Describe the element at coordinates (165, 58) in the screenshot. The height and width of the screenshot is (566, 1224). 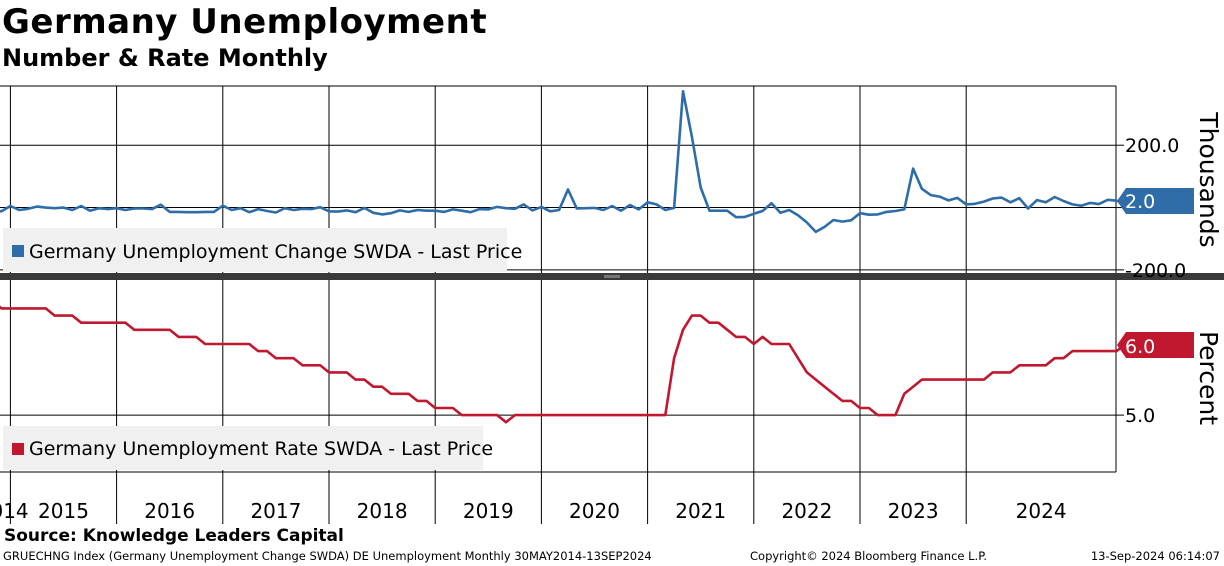
I see `chart-subtitle: Number & Rate Monthly` at that location.